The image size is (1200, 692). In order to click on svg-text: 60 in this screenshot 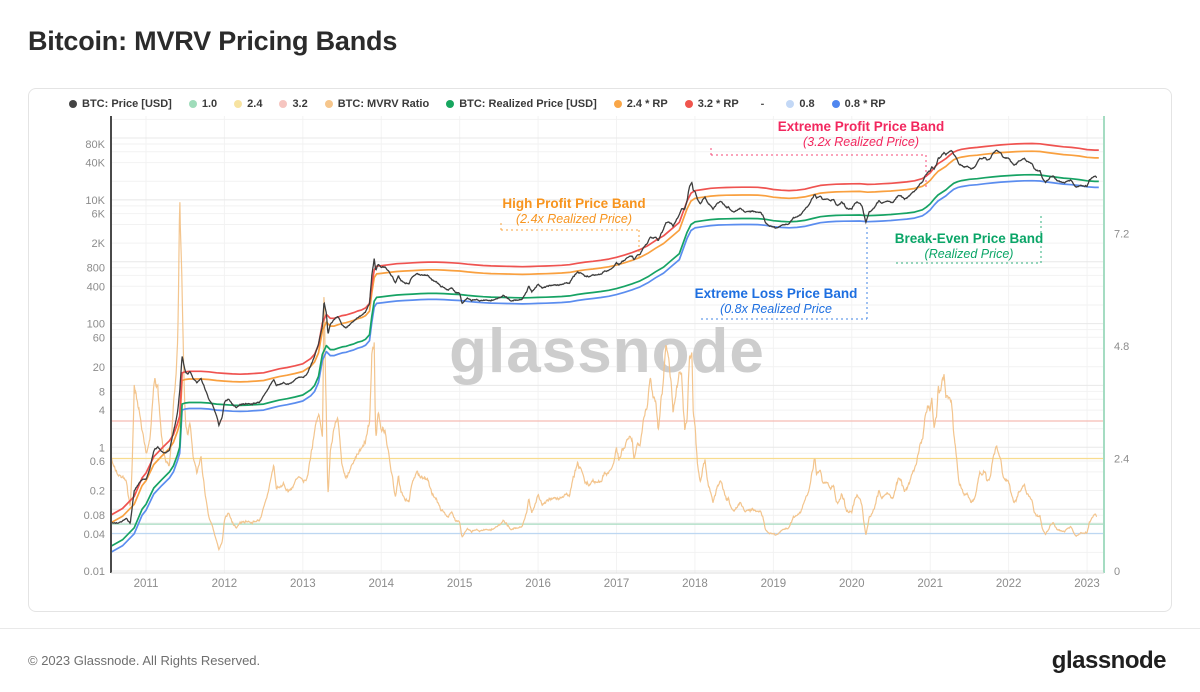, I will do `click(99, 338)`.